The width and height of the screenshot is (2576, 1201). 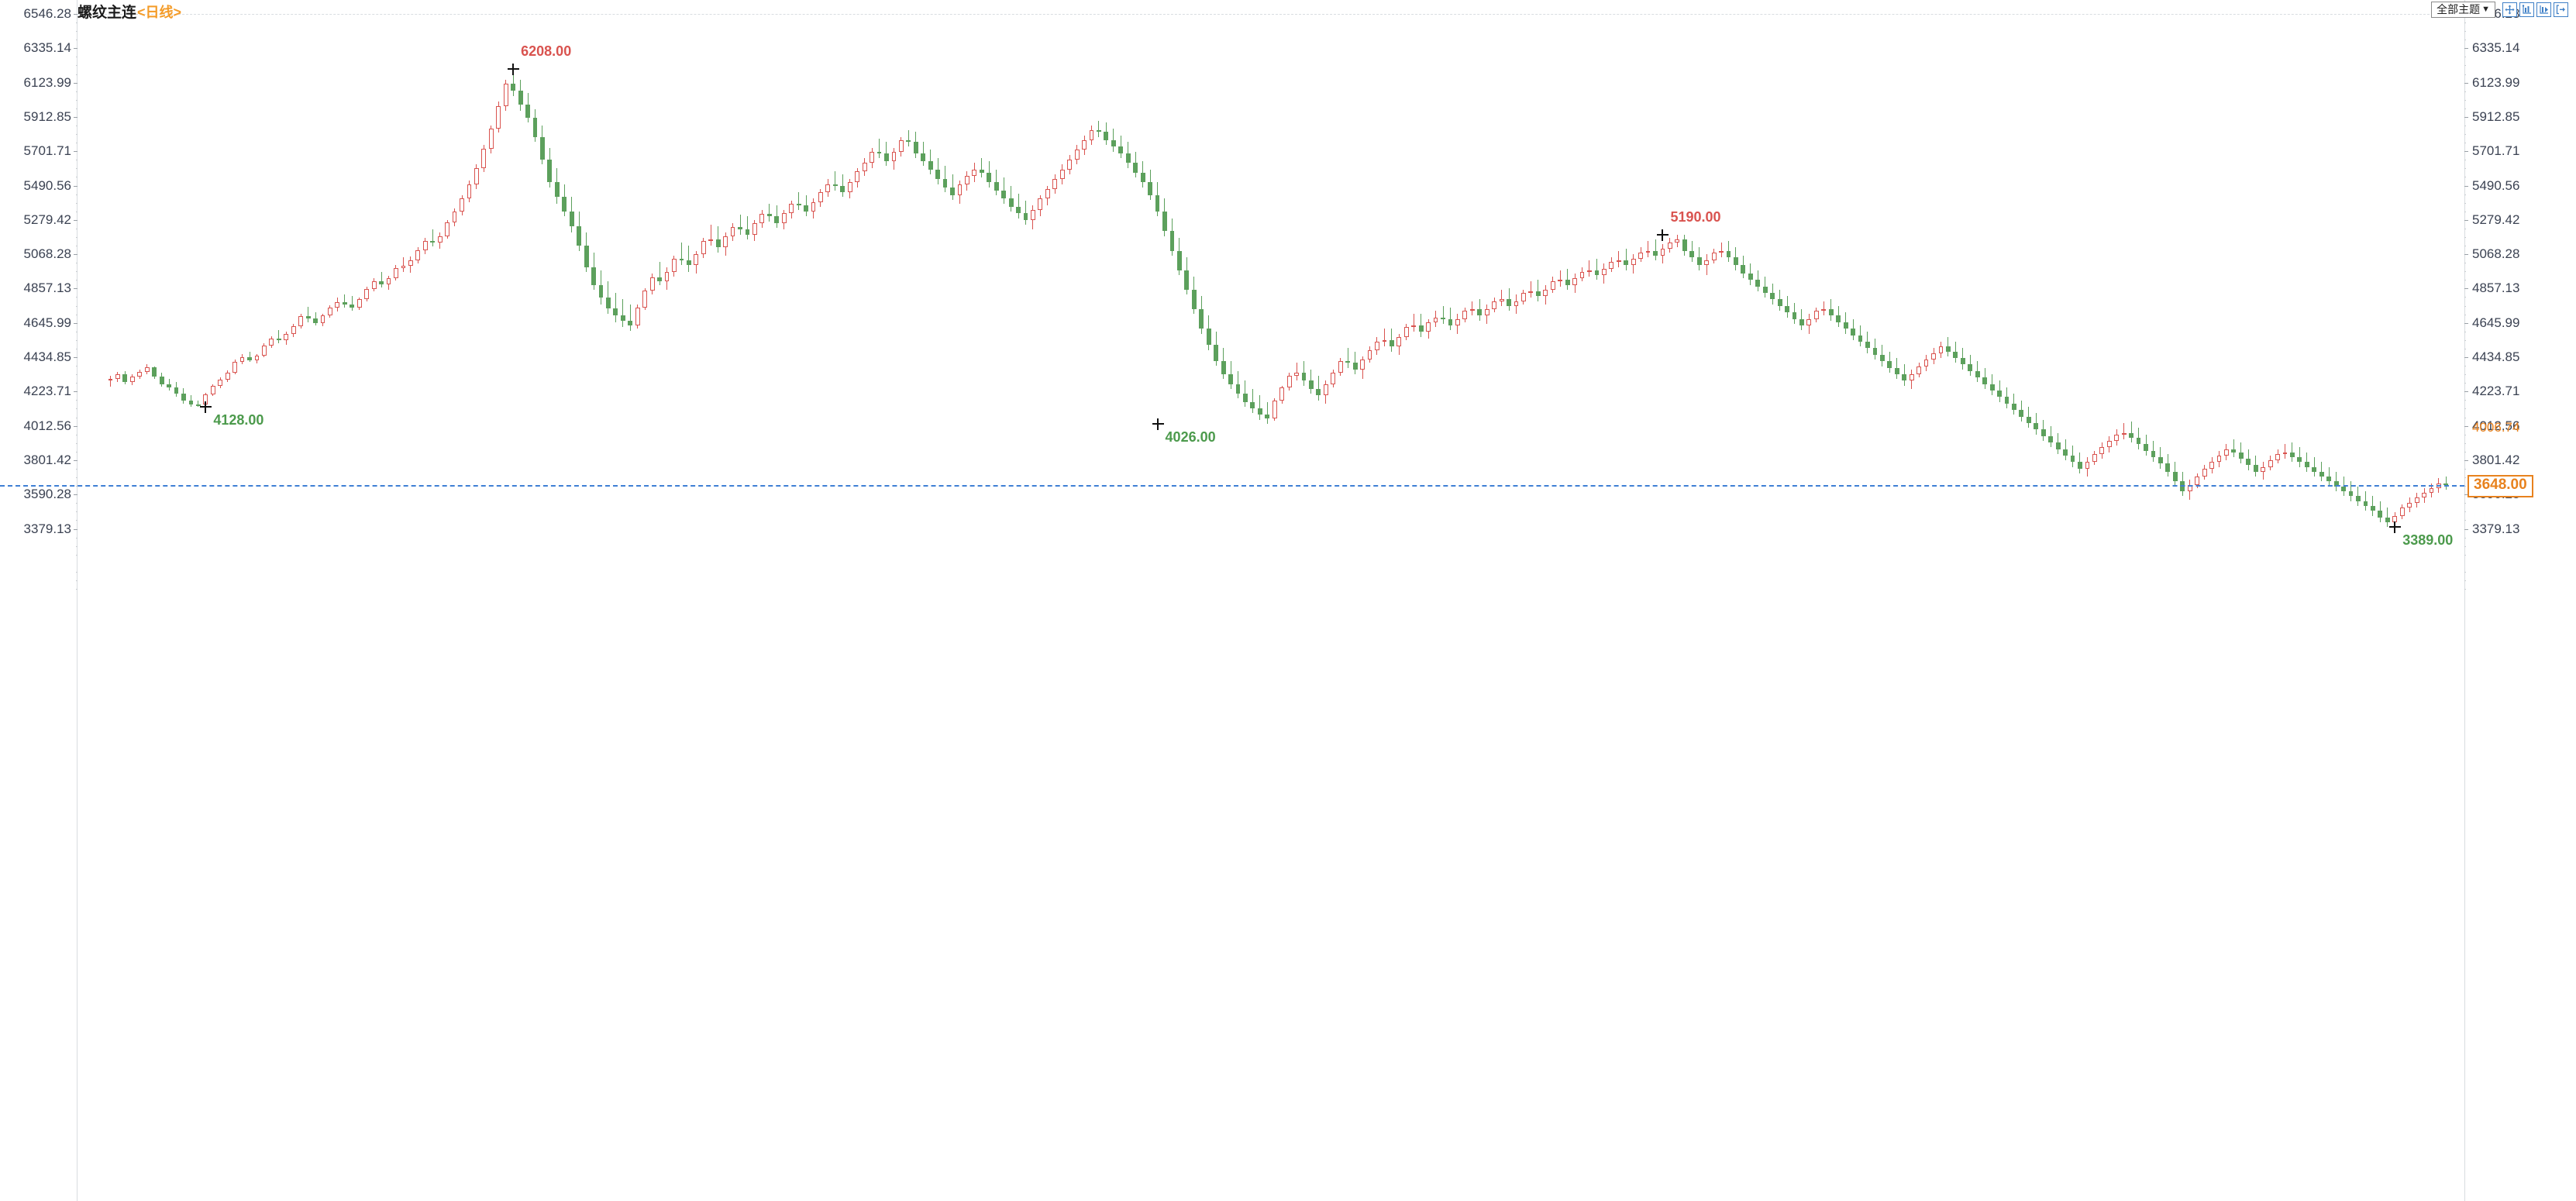 What do you see at coordinates (2509, 9) in the screenshot?
I see `crosshair-move-icon` at bounding box center [2509, 9].